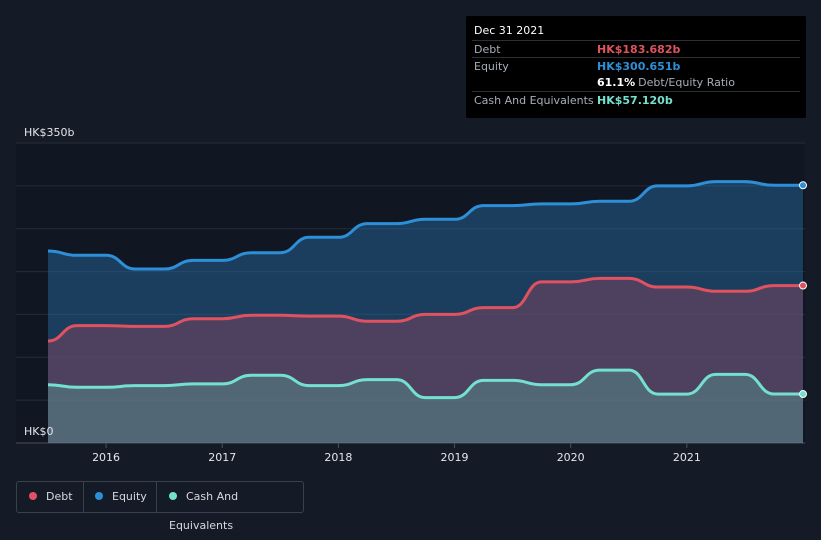  What do you see at coordinates (616, 82) in the screenshot?
I see `tooltip-ratio-value: 61.1%` at bounding box center [616, 82].